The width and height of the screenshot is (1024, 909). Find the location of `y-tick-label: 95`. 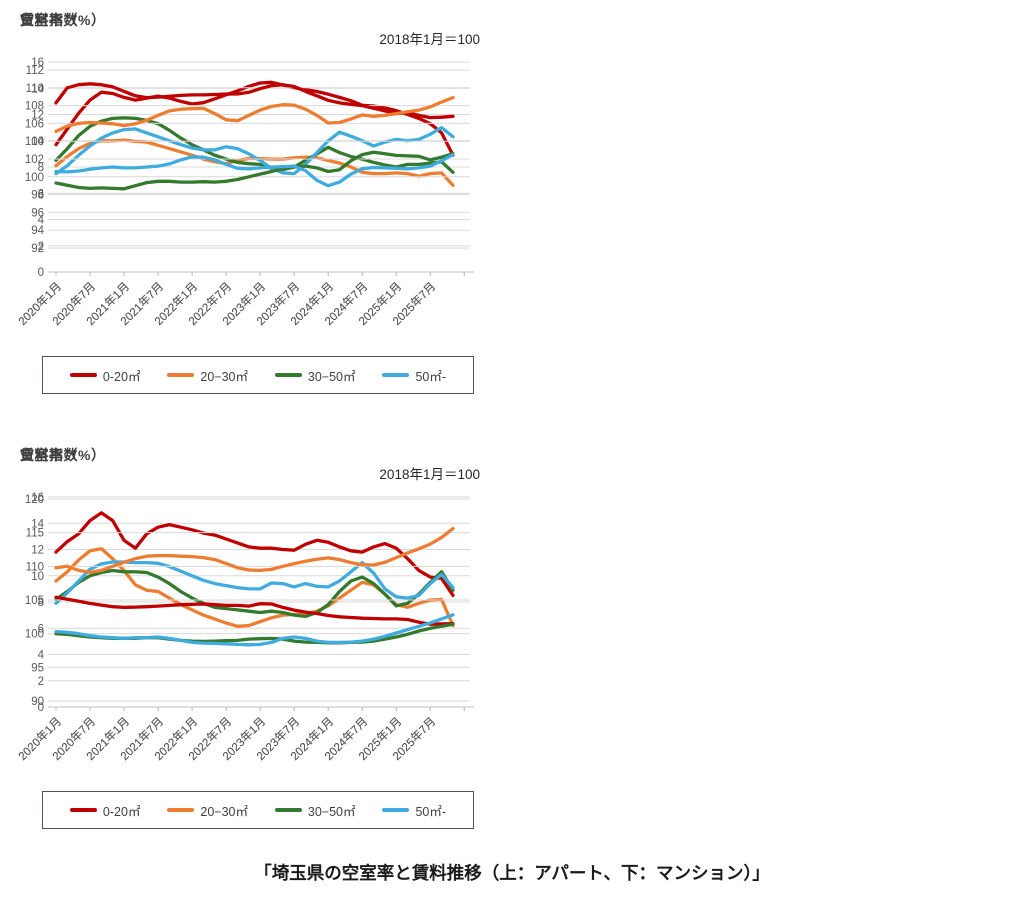

y-tick-label: 95 is located at coordinates (37, 668).